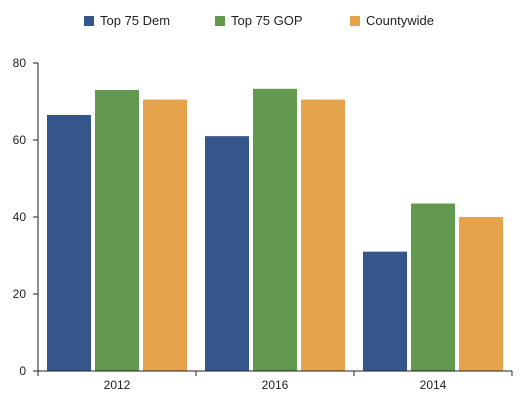 The height and width of the screenshot is (405, 530). Describe the element at coordinates (20, 294) in the screenshot. I see `y-tick-label-20: 20` at that location.